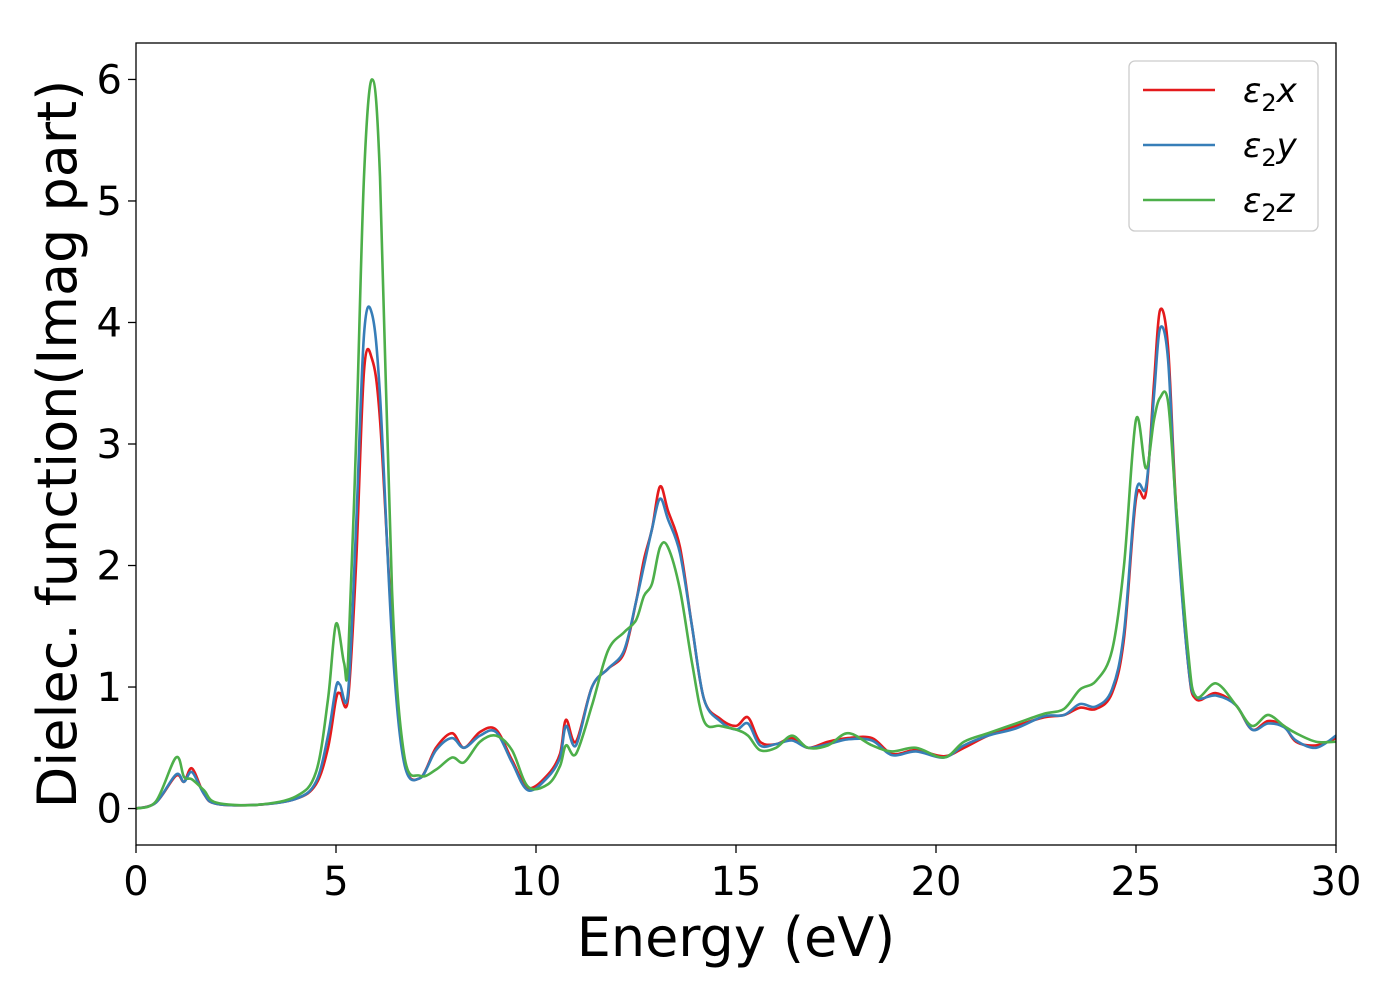 This screenshot has width=1400, height=1000. What do you see at coordinates (109, 202) in the screenshot?
I see `y-tick-label: 5` at bounding box center [109, 202].